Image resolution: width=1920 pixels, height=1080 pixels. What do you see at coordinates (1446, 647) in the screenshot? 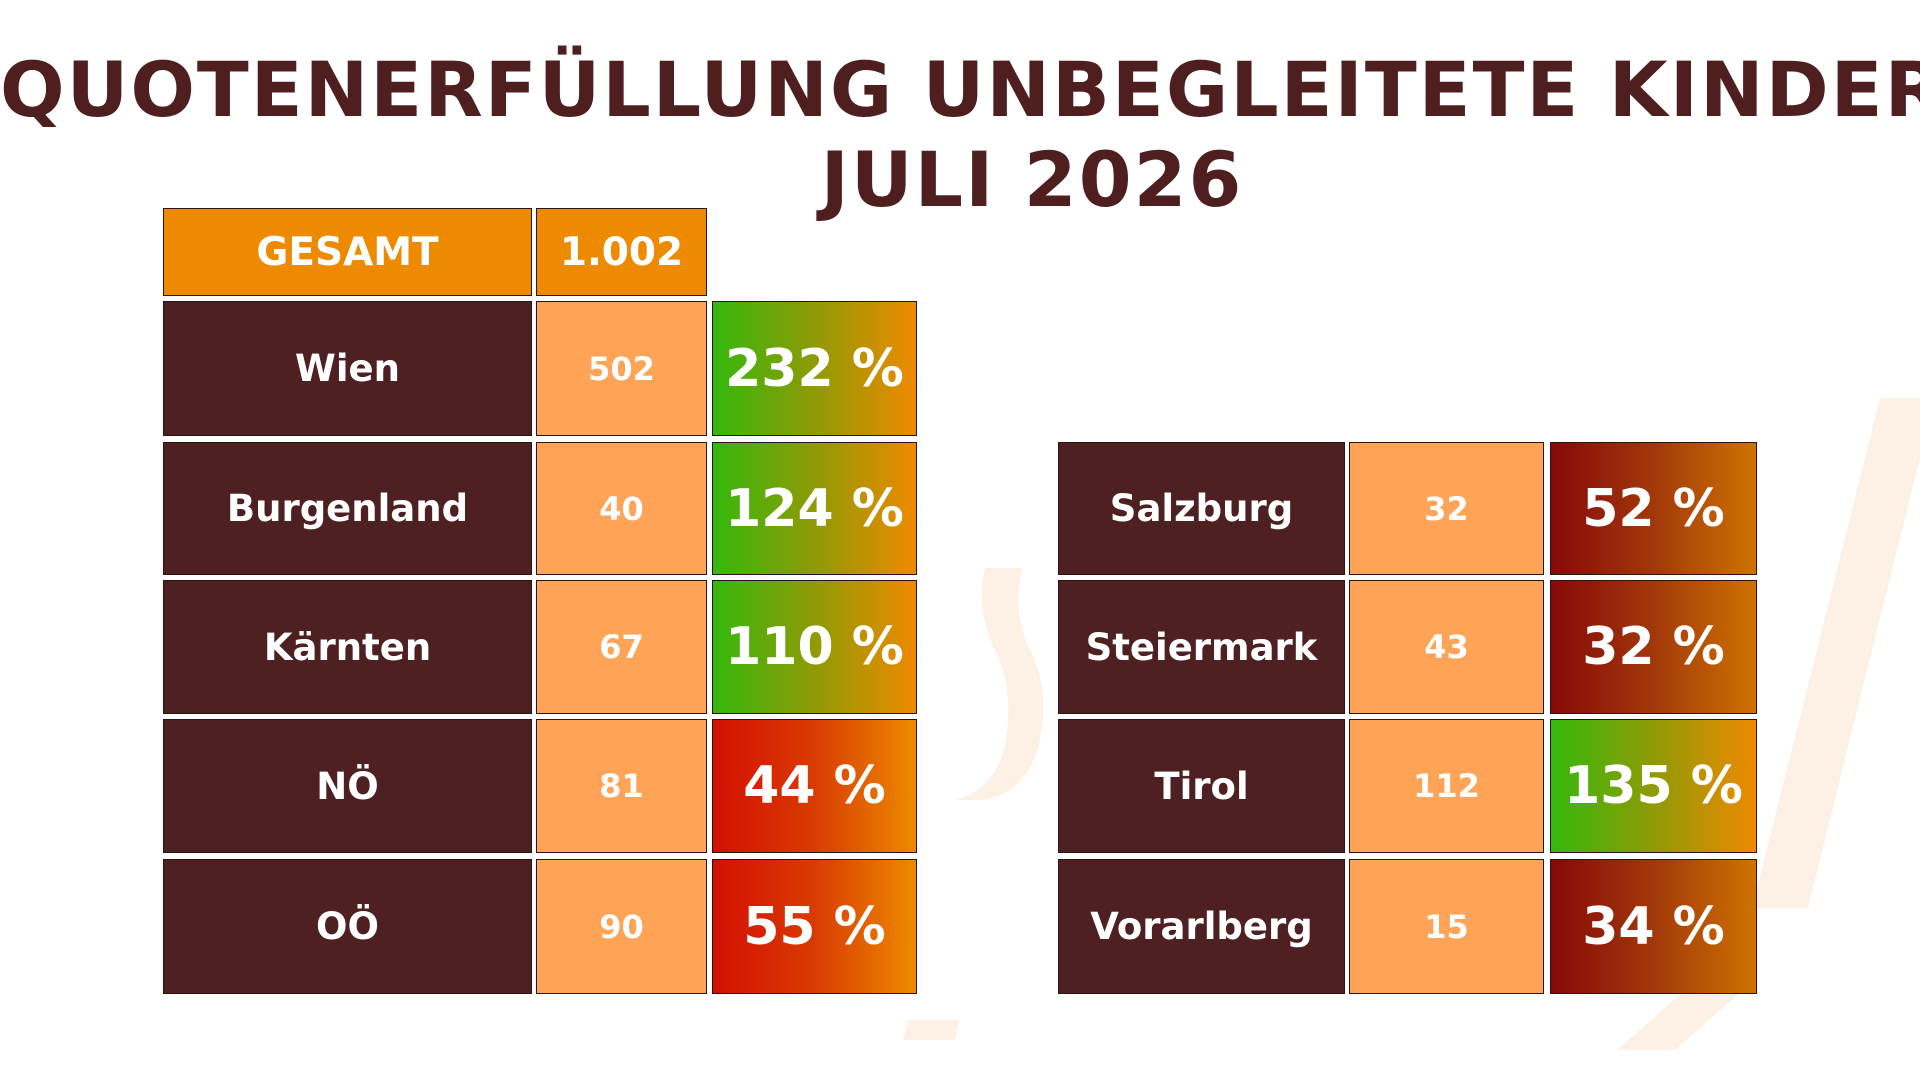
I see `region-count: 43` at bounding box center [1446, 647].